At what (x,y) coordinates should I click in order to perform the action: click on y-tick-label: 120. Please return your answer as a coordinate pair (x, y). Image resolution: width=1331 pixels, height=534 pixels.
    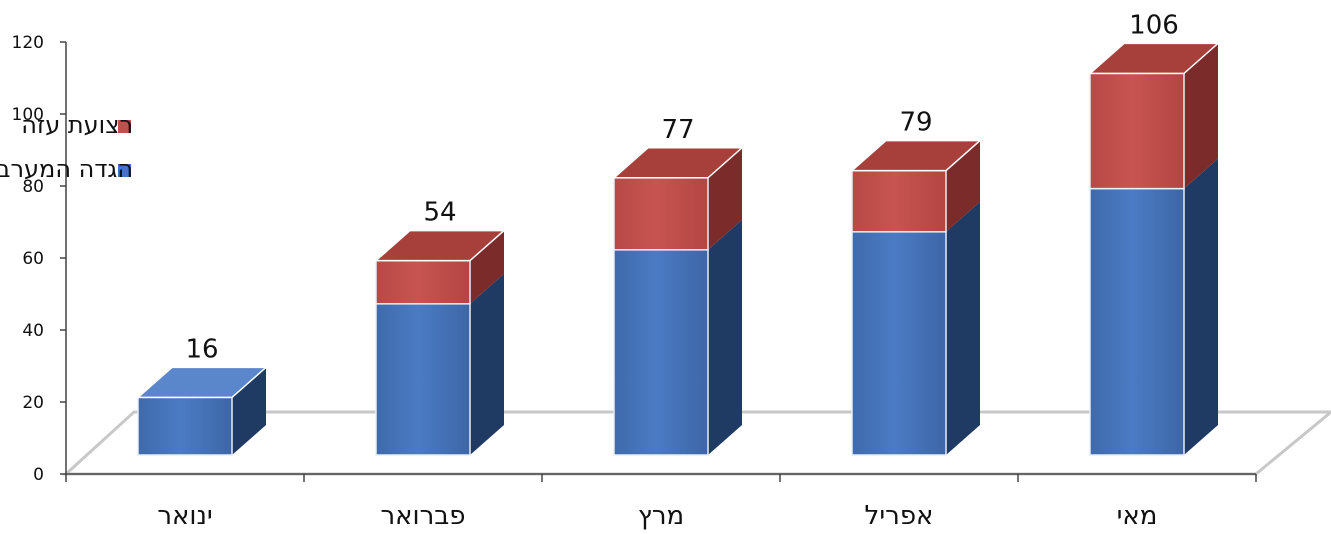
    Looking at the image, I should click on (28, 43).